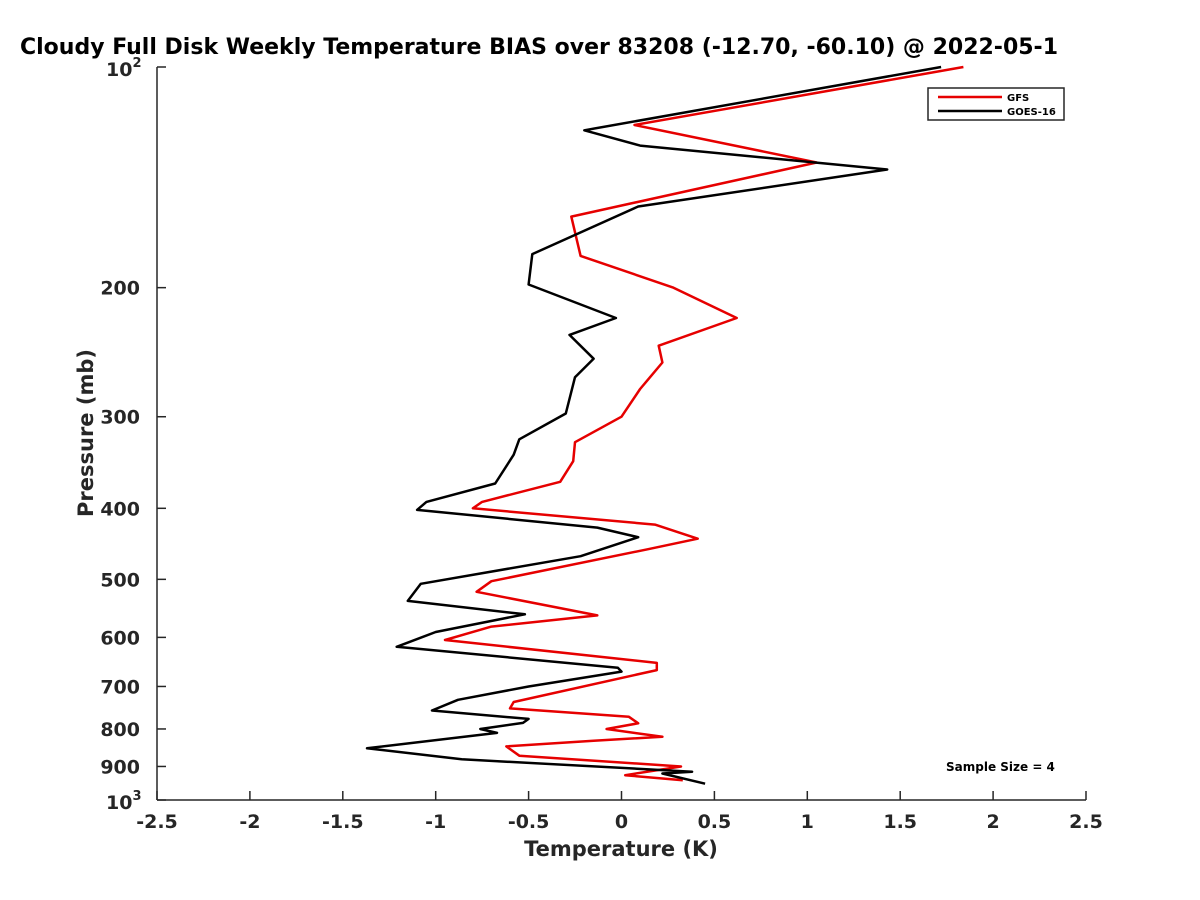  I want to click on y-tick-label: 800, so click(120, 730).